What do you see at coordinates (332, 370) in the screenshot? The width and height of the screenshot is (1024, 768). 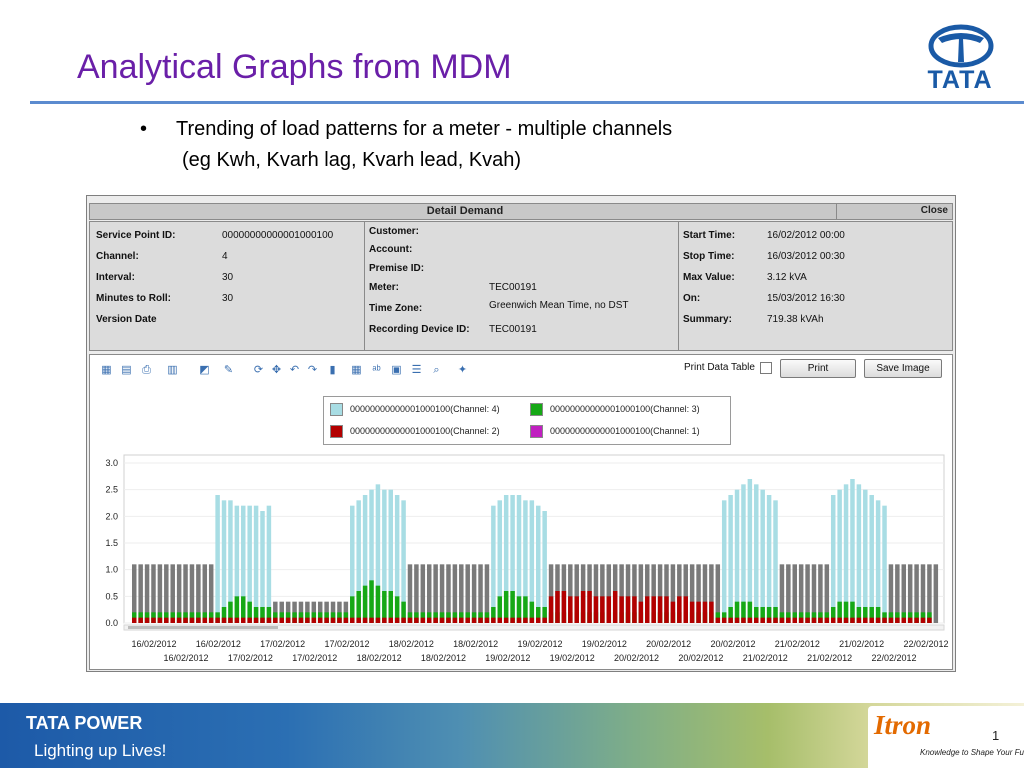 I see `depth-icon: ▮` at bounding box center [332, 370].